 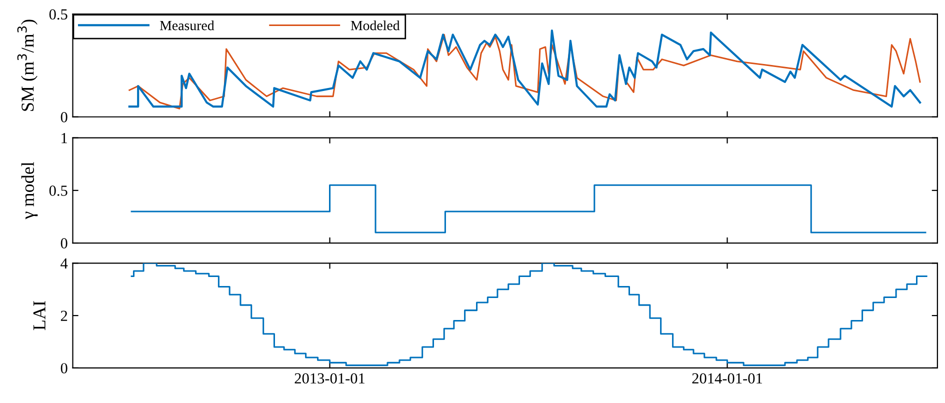 What do you see at coordinates (375, 25) in the screenshot?
I see `legend-label: Modeled` at bounding box center [375, 25].